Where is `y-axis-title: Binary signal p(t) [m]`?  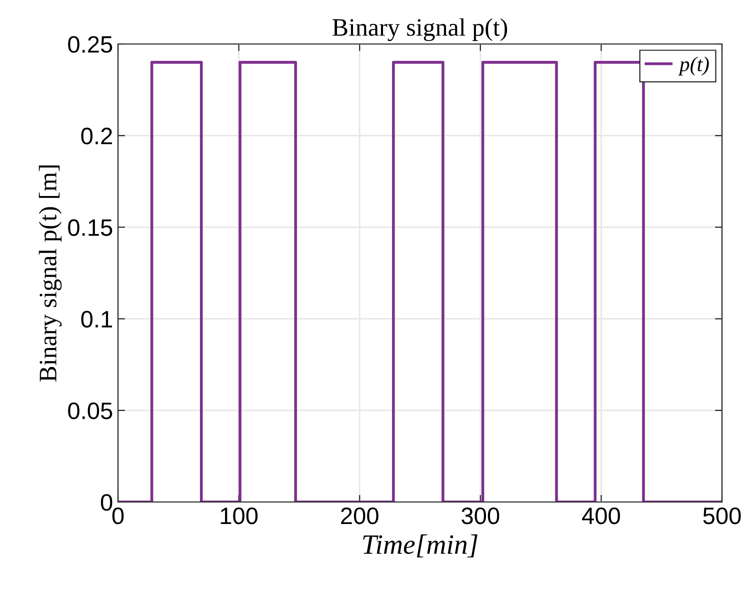 y-axis-title: Binary signal p(t) [m] is located at coordinates (50, 274).